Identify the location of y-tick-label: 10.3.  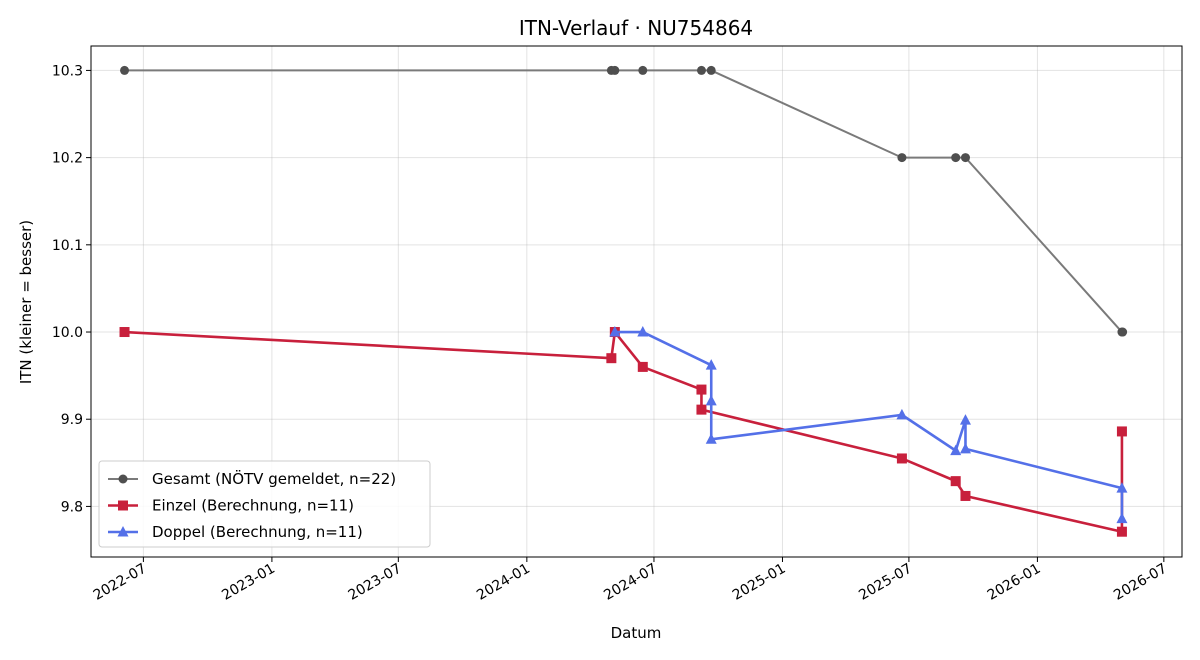
(67, 71).